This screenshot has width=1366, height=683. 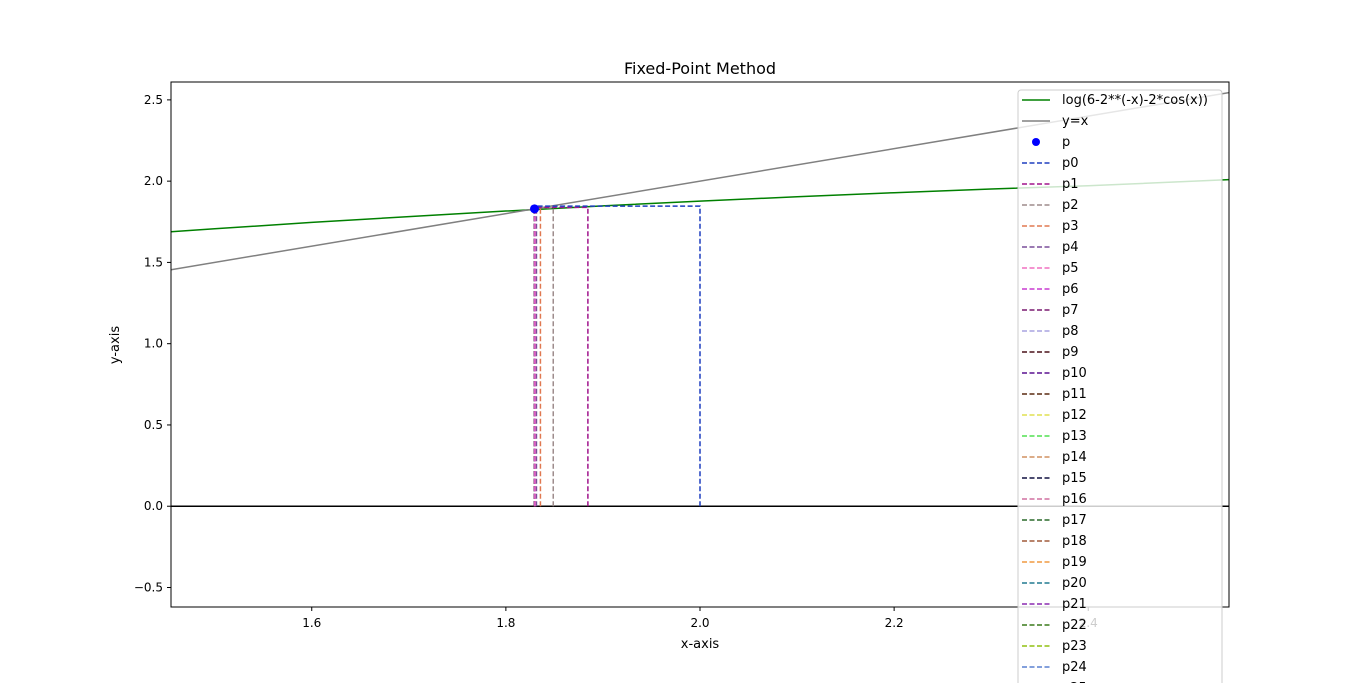 What do you see at coordinates (535, 209) in the screenshot?
I see `fixed-point-marker` at bounding box center [535, 209].